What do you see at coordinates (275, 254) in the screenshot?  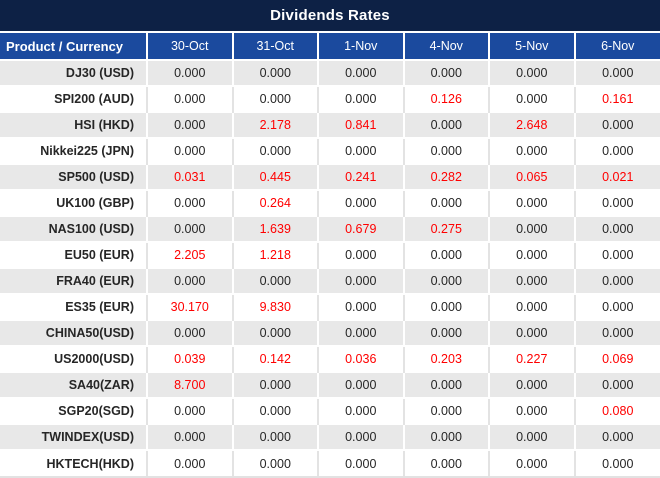 I see `value-cell: 1.218` at bounding box center [275, 254].